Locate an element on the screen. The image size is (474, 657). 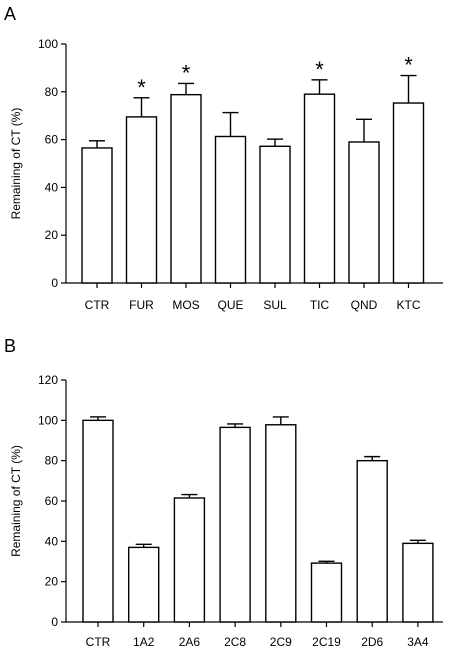
bar-tic is located at coordinates (319, 188).